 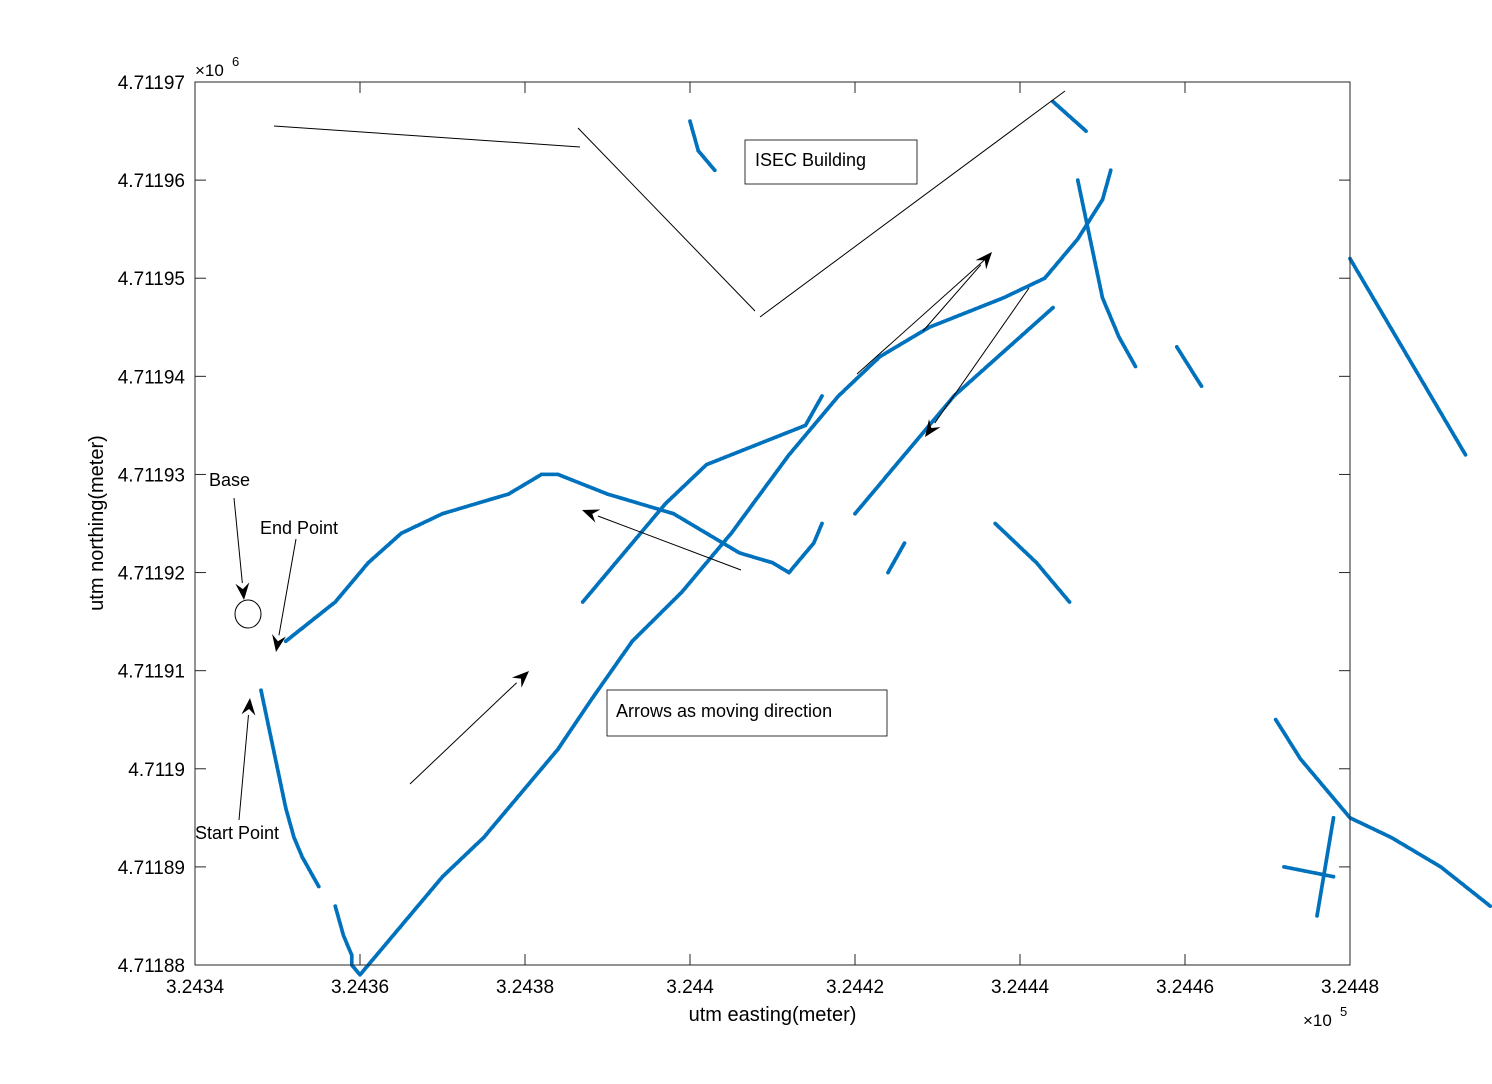 I want to click on end-point-arrow-head, so click(x=279, y=643).